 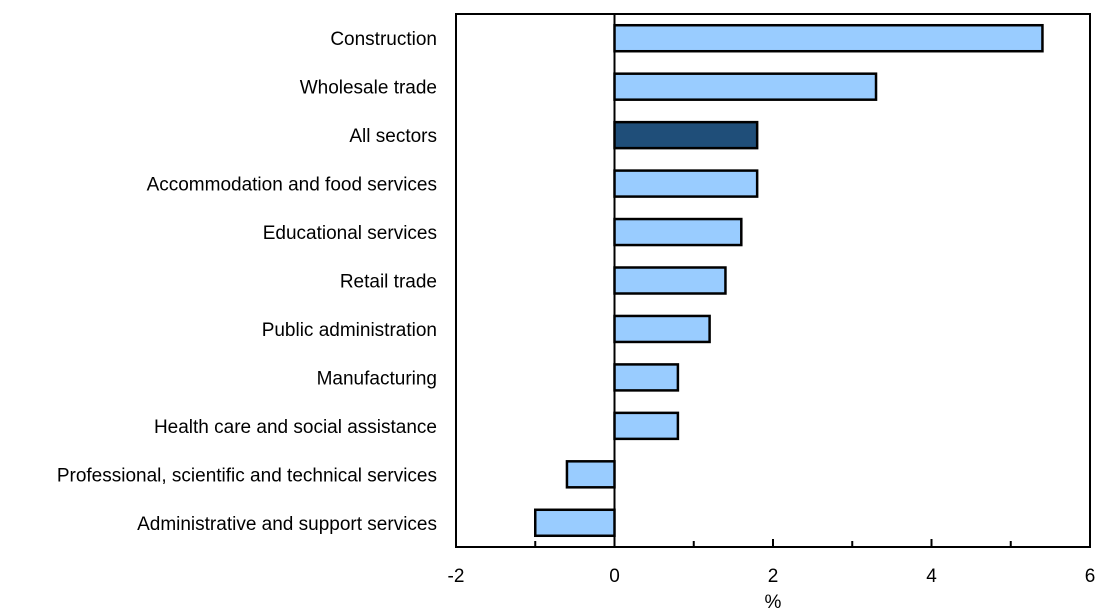 What do you see at coordinates (686, 183) in the screenshot?
I see `bar-accommodation-and-food-services` at bounding box center [686, 183].